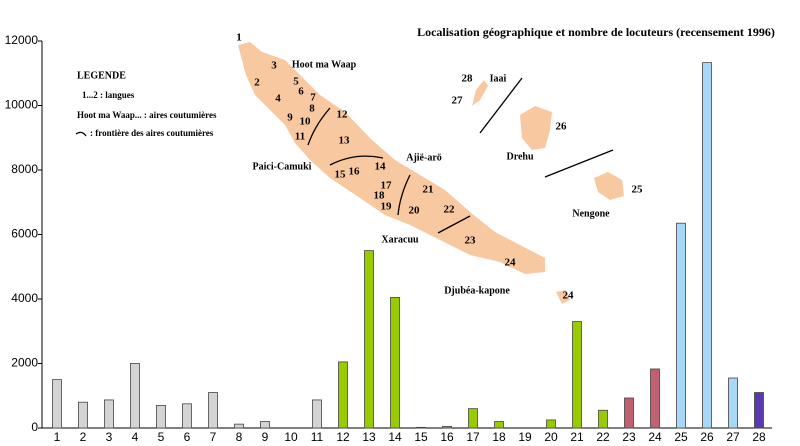  I want to click on x-tick-label: 3, so click(109, 437).